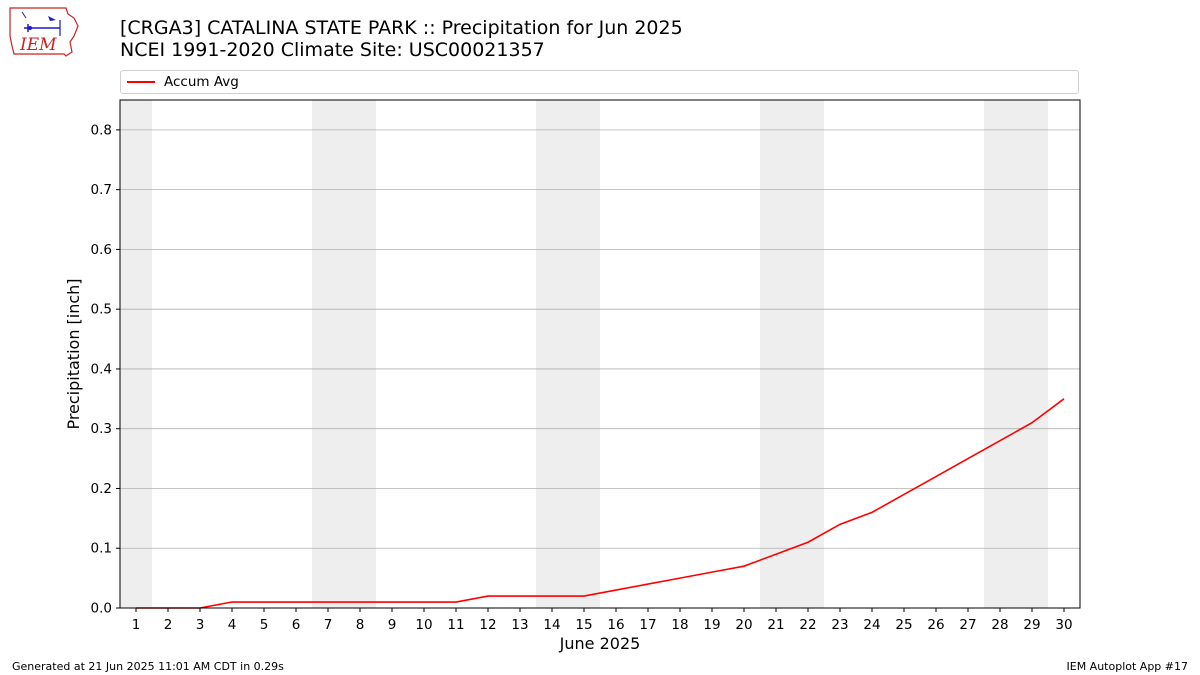 This screenshot has height=675, width=1200. Describe the element at coordinates (615, 625) in the screenshot. I see `x-tick-label: 16` at that location.